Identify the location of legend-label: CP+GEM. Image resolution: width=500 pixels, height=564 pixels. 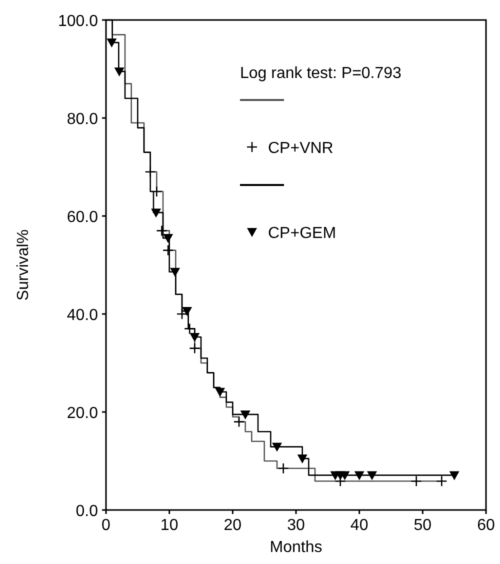
(302, 233).